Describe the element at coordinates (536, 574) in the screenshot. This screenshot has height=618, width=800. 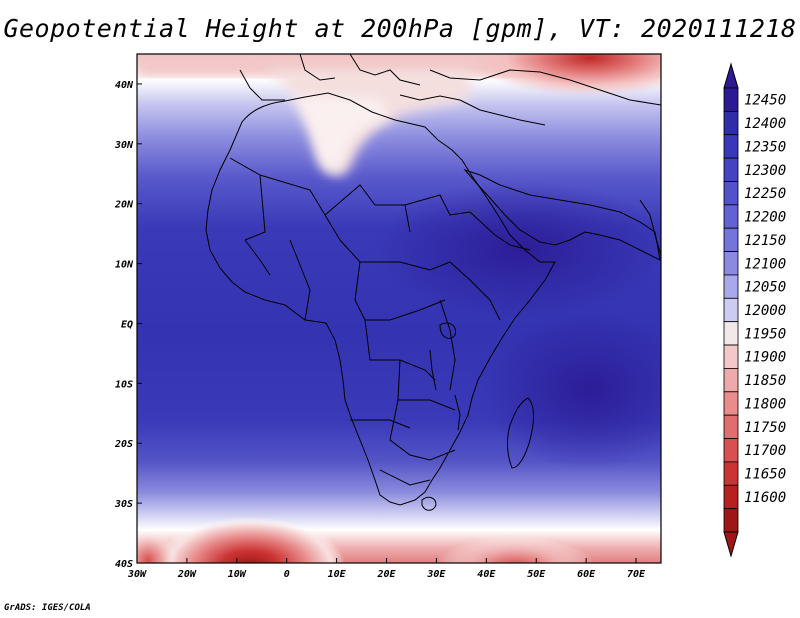
I see `lon-tick-label: 50E` at that location.